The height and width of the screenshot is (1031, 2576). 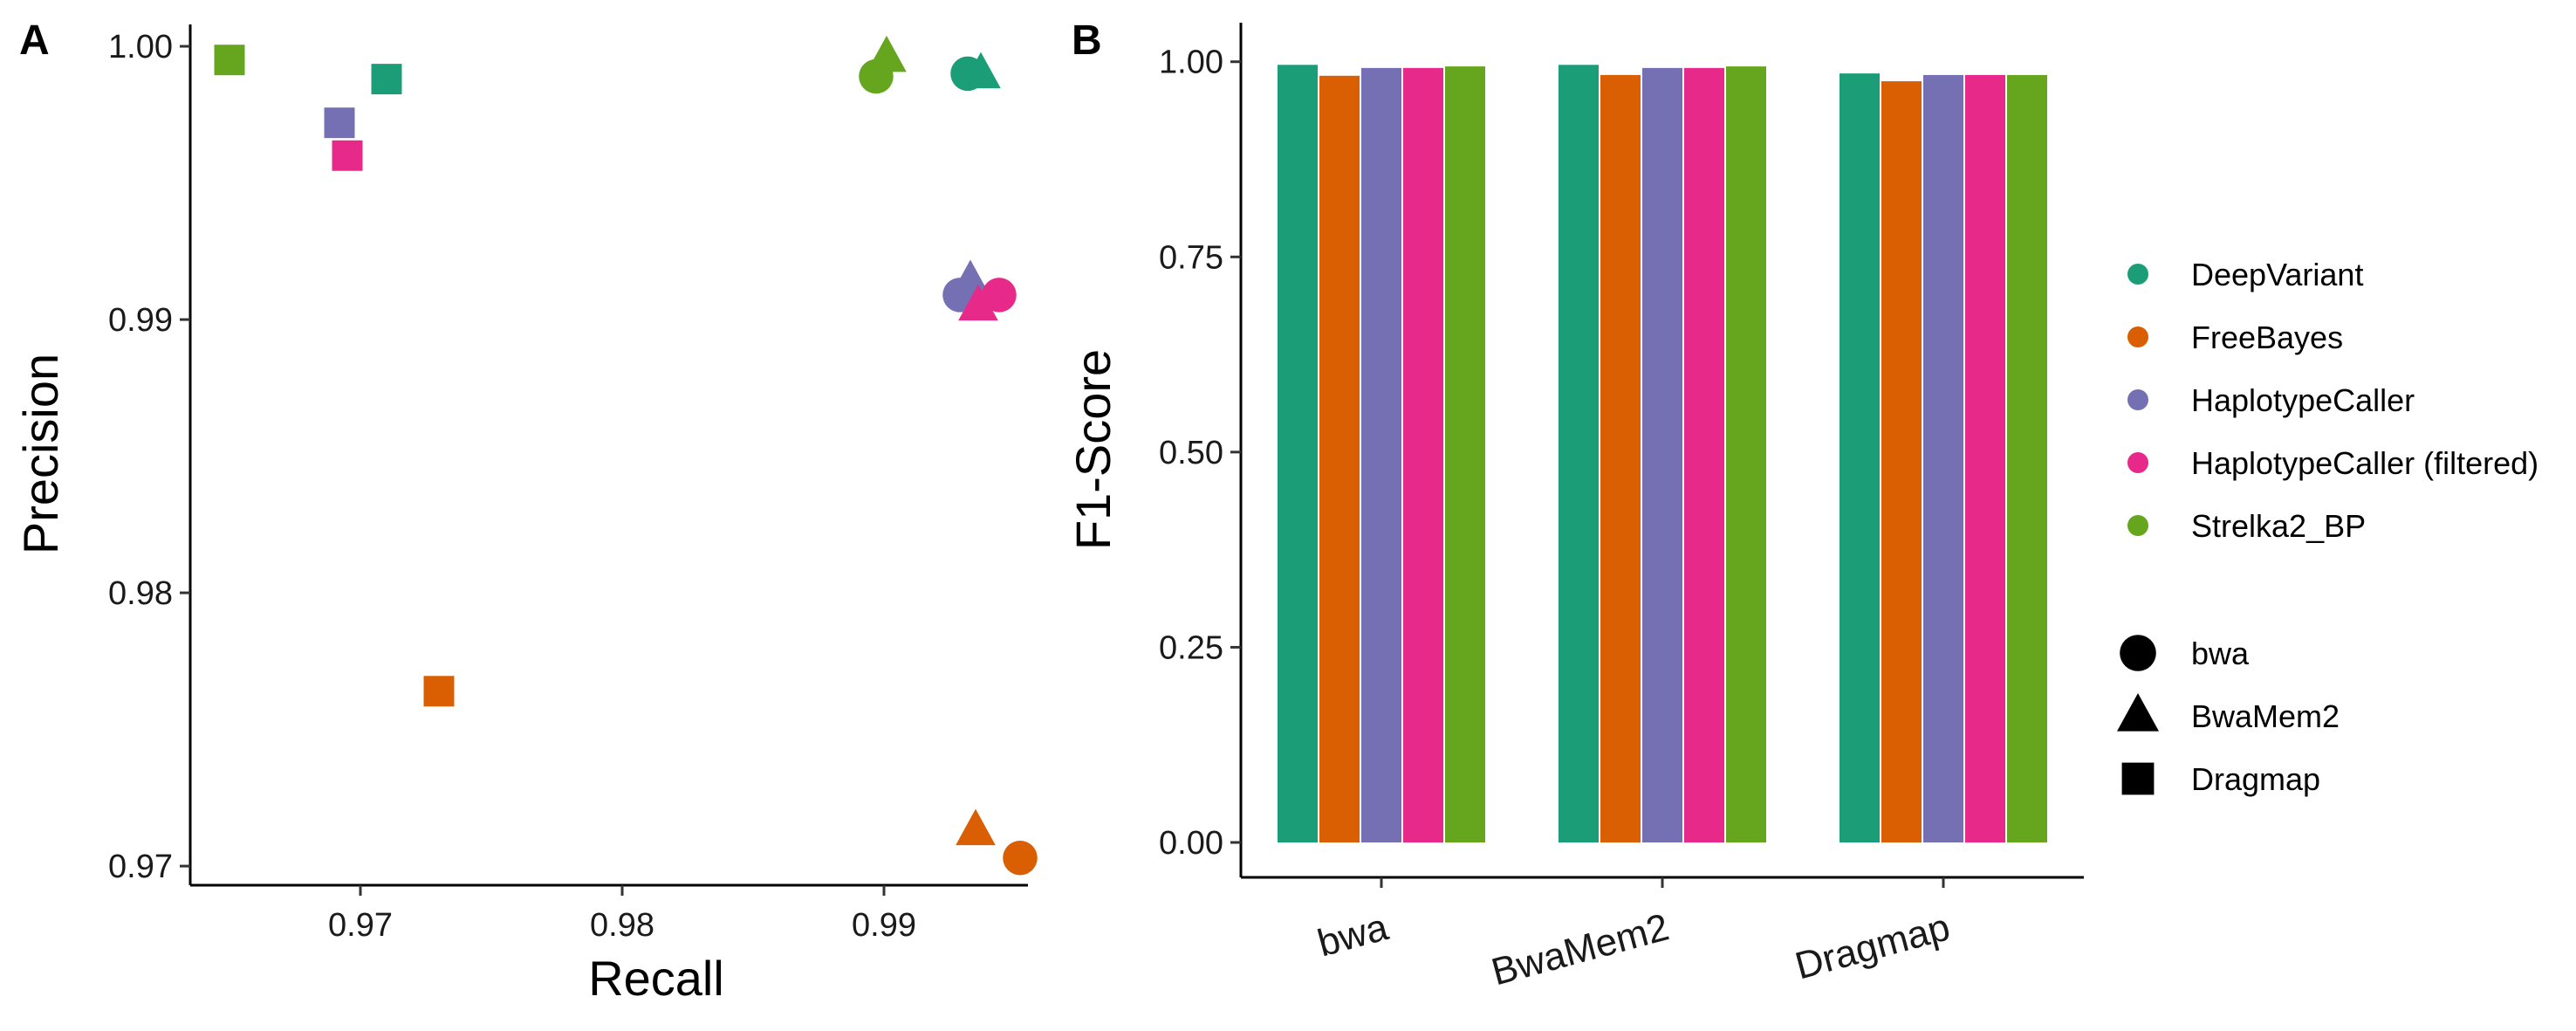 What do you see at coordinates (229, 60) in the screenshot?
I see `scatter-point-strelka2-bp-dragmap` at bounding box center [229, 60].